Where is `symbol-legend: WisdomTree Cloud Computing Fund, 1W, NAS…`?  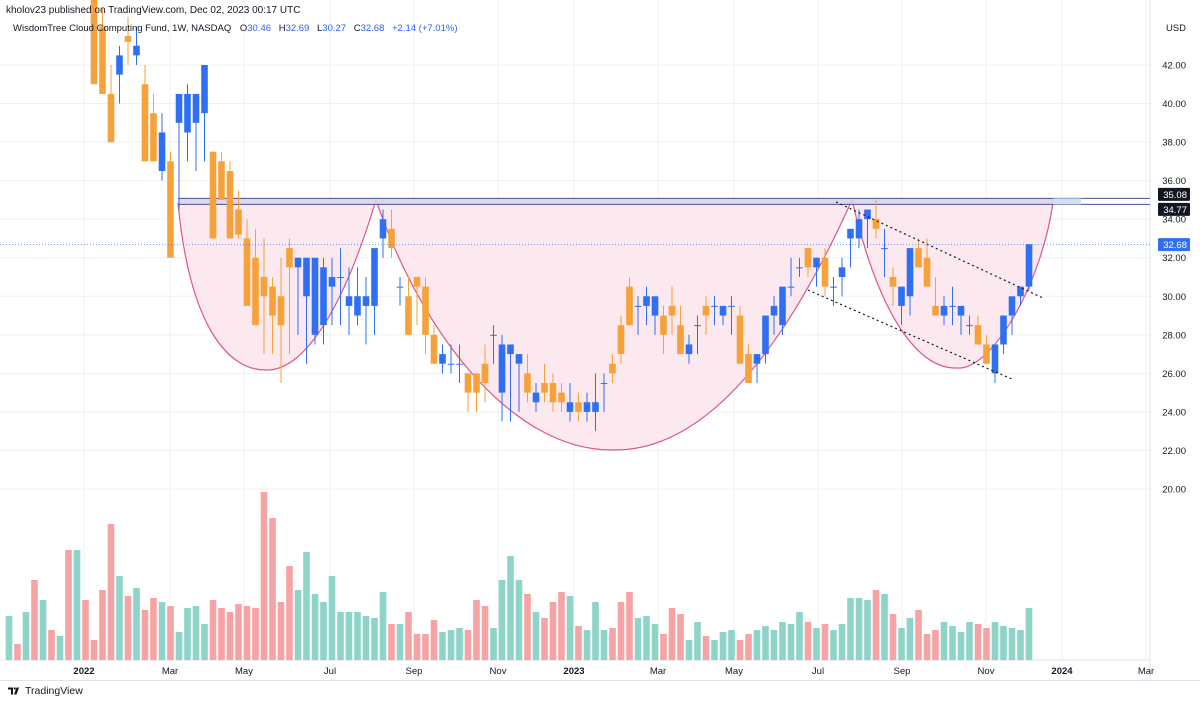
symbol-legend: WisdomTree Cloud Computing Fund, 1W, NAS… is located at coordinates (235, 28).